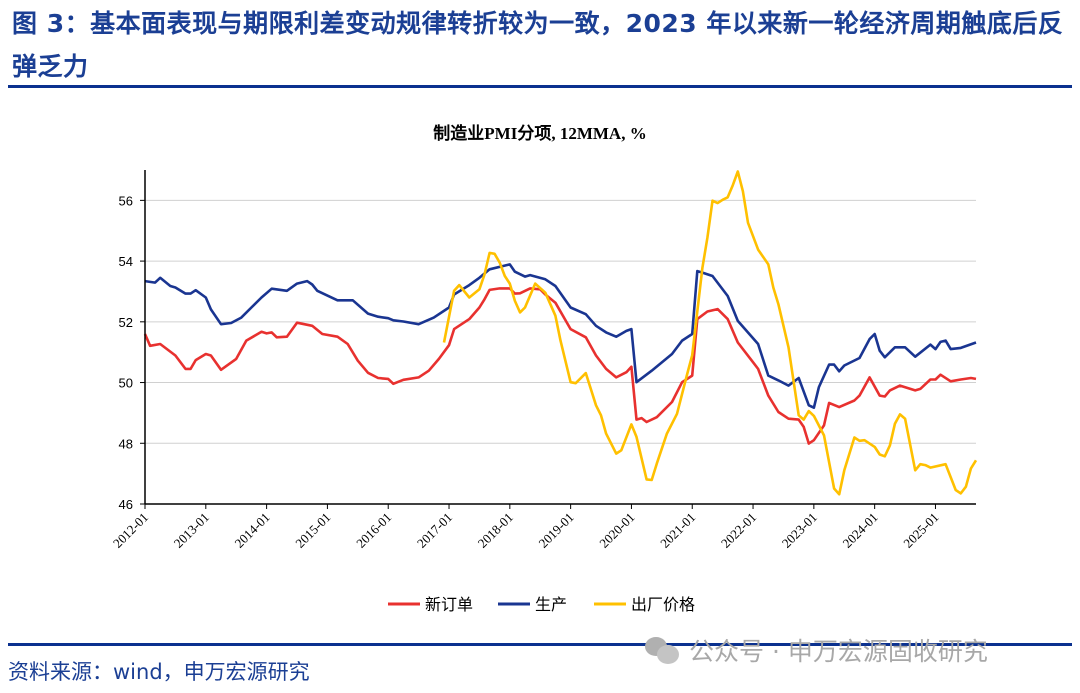  What do you see at coordinates (449, 604) in the screenshot?
I see `legend-label-new-orders: 新订单` at bounding box center [449, 604].